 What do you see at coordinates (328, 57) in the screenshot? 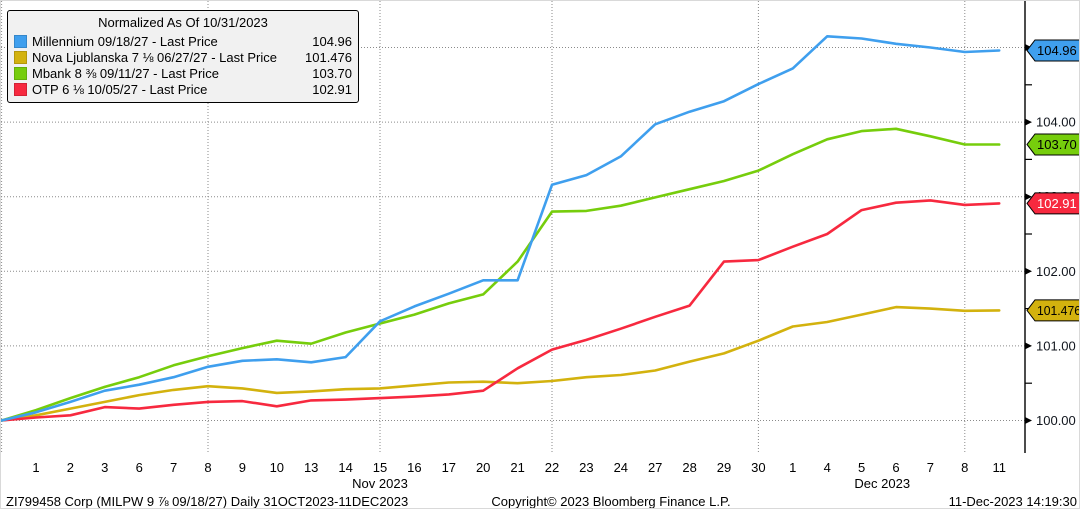
I see `legend-last-price: 101.476` at bounding box center [328, 57].